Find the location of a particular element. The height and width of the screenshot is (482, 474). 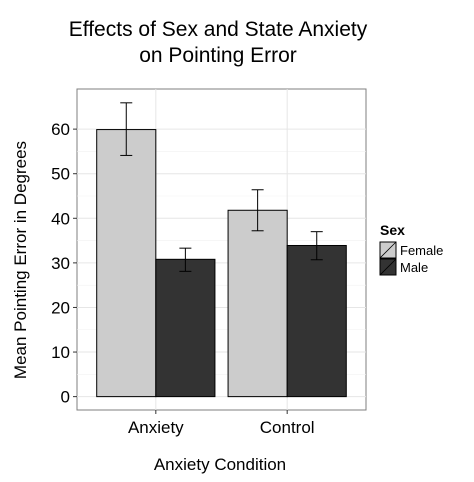

y-tick-label: 40 is located at coordinates (60, 218).